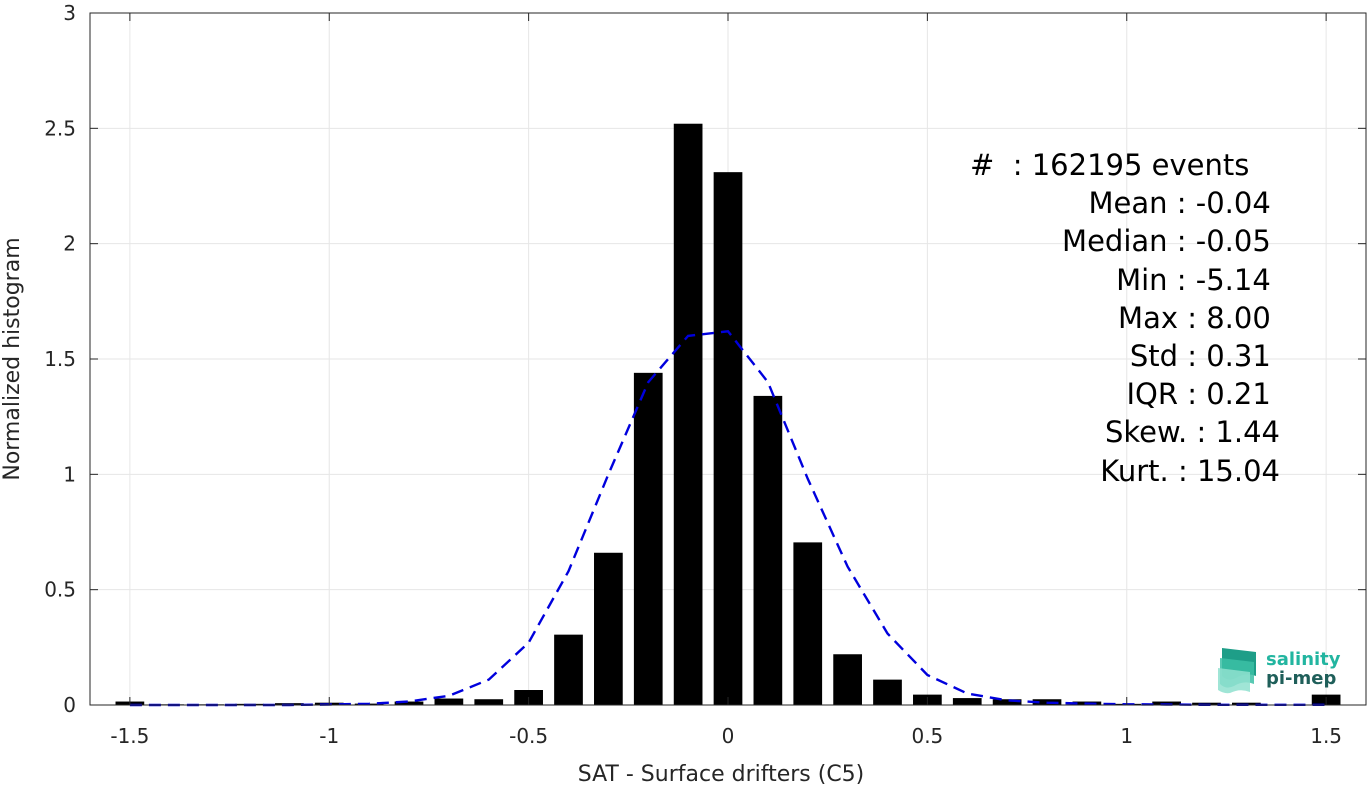 Image resolution: width=1367 pixels, height=785 pixels. What do you see at coordinates (69, 705) in the screenshot?
I see `y-tick-label: 0` at bounding box center [69, 705].